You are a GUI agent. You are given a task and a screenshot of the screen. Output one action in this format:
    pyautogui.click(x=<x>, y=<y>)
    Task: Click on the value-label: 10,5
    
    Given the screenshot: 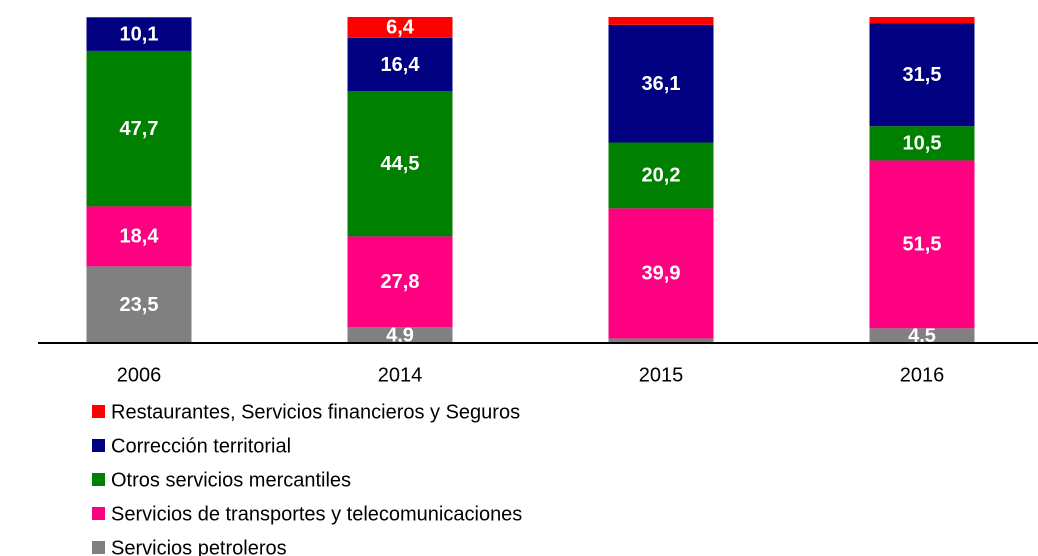 What is the action you would take?
    pyautogui.click(x=922, y=144)
    